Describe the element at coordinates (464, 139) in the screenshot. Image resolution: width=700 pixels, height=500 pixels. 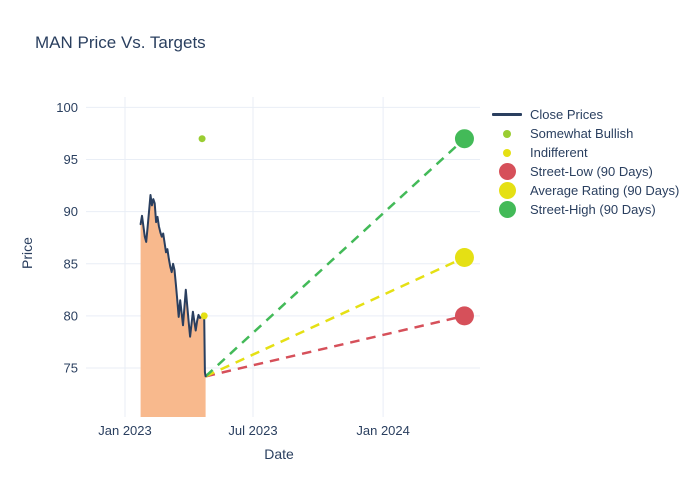
I see `street-high-marker` at that location.